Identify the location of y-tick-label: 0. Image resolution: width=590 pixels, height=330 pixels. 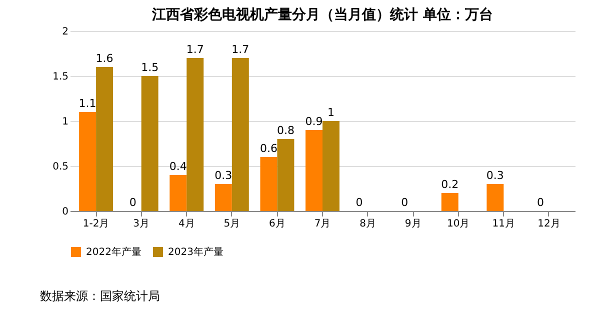
(65, 212).